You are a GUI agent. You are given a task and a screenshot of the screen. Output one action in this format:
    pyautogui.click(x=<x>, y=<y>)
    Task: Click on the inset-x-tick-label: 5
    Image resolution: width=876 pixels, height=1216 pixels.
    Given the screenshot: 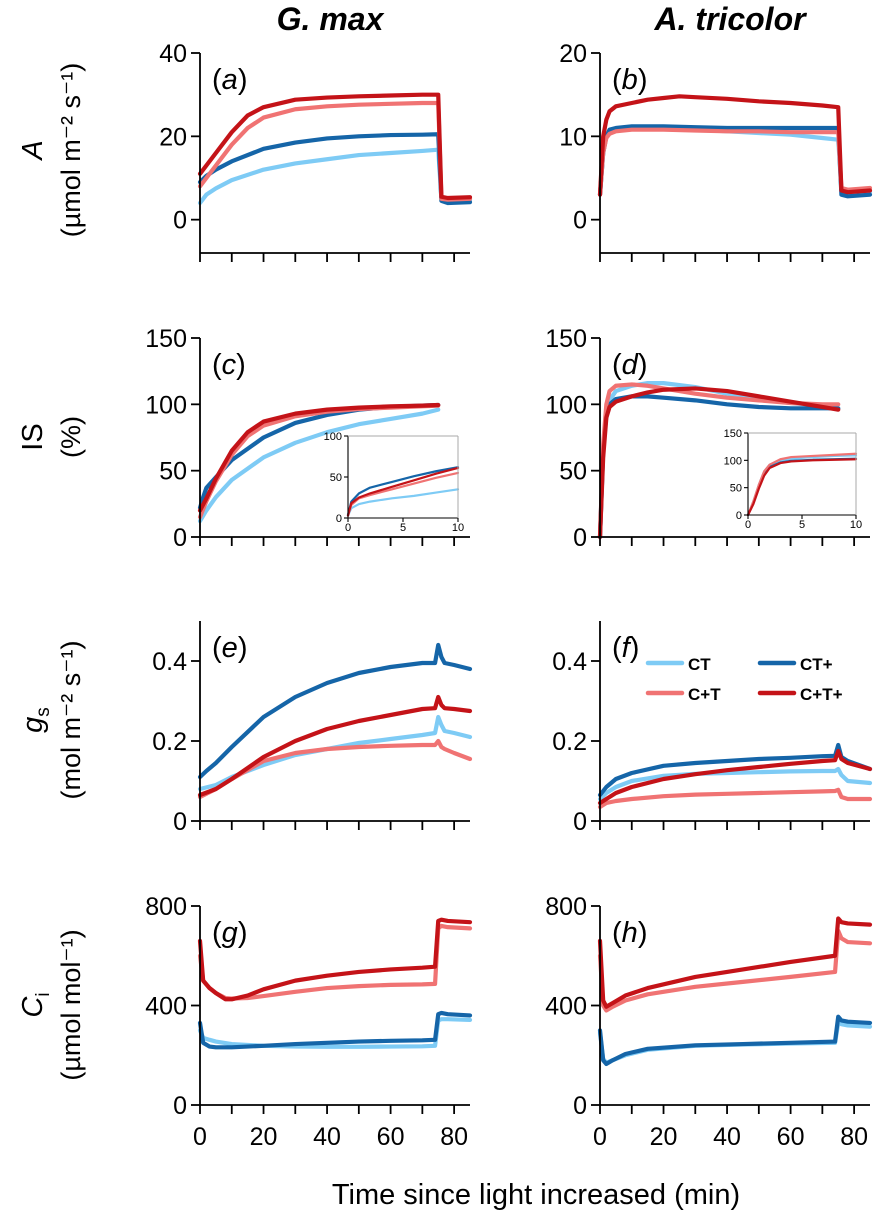 What is the action you would take?
    pyautogui.click(x=802, y=525)
    